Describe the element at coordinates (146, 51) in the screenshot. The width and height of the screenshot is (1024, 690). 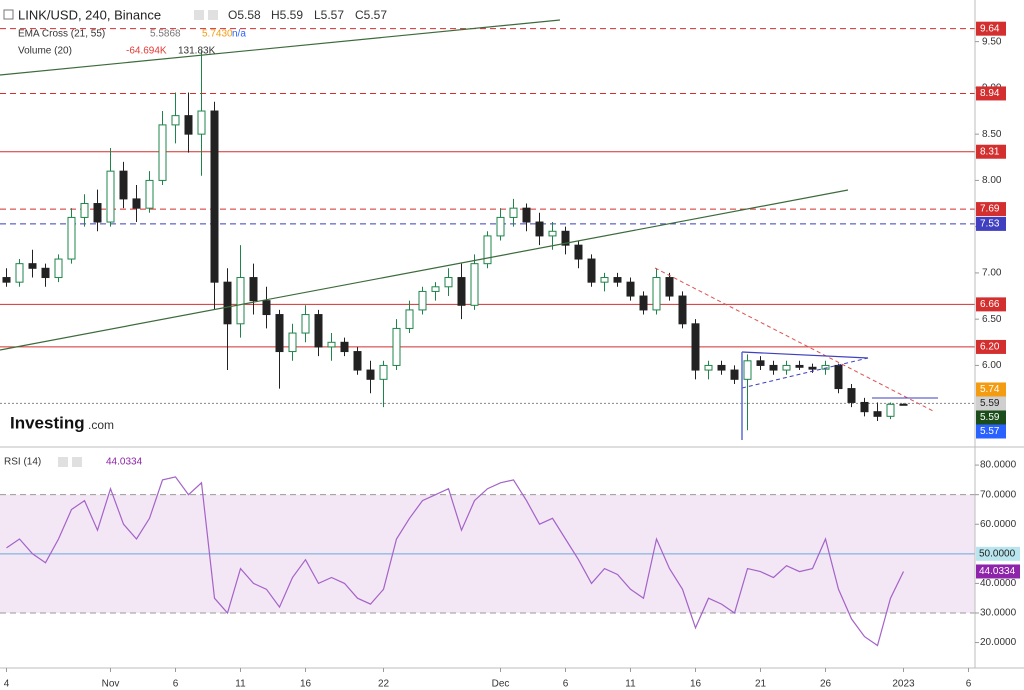
I see `indicator-value: -64.694K` at that location.